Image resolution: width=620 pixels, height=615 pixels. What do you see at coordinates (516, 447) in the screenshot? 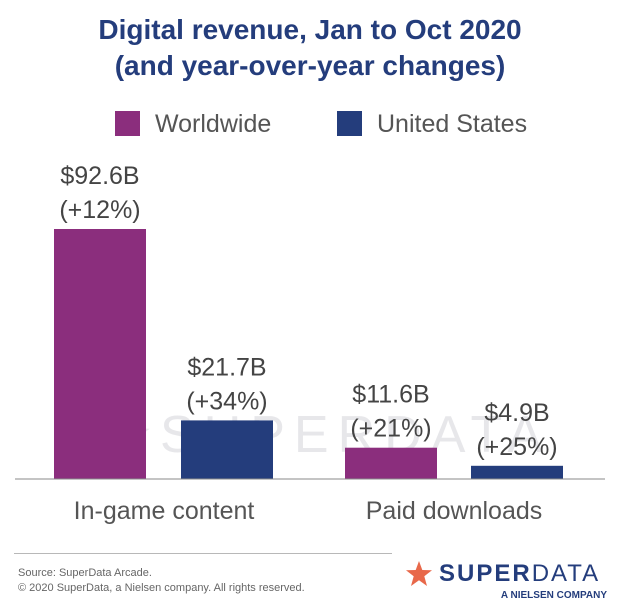
I see `change-label-paid-downloads-united-states: (+25%)` at bounding box center [516, 447].